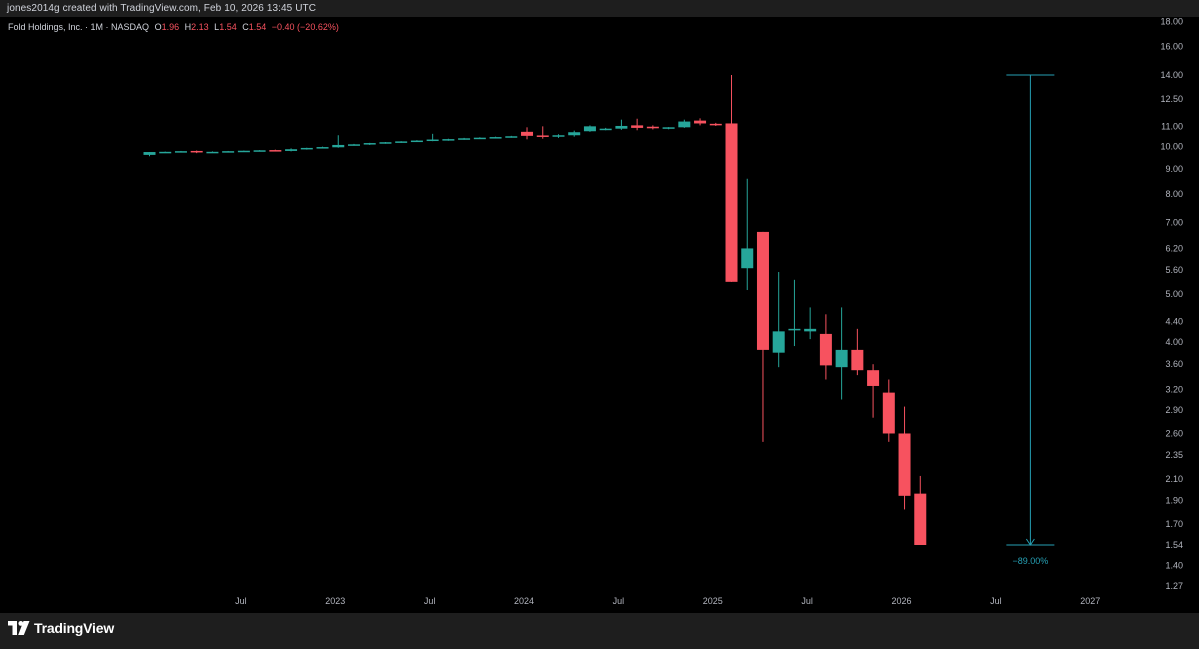 The width and height of the screenshot is (1199, 649). I want to click on open-value: 1.96, so click(170, 27).